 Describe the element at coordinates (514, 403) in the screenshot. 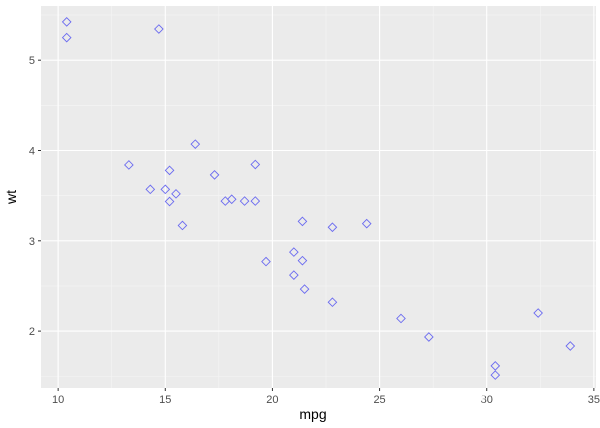

I see `watermark-text: 知乎 @chen586` at that location.